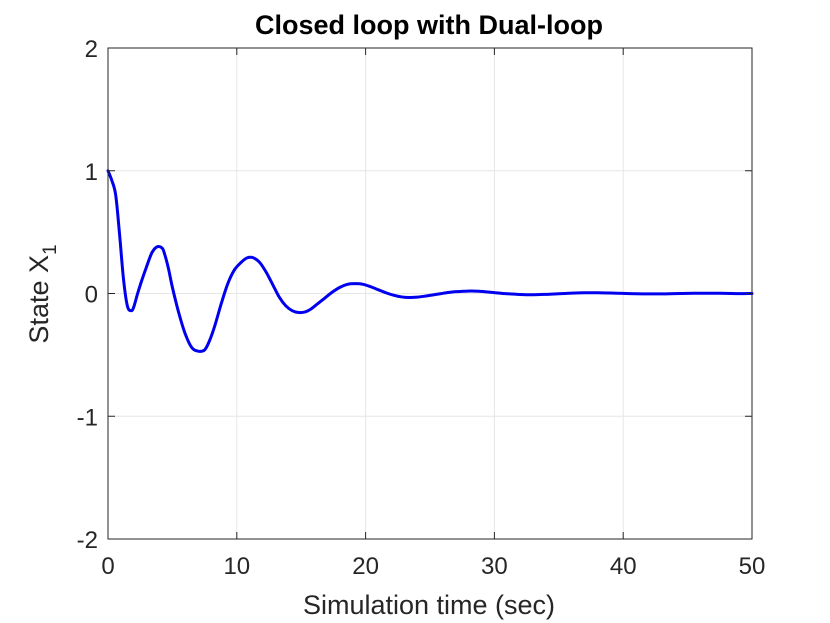 Image resolution: width=830 pixels, height=623 pixels. I want to click on y-tick-label: -1, so click(87, 417).